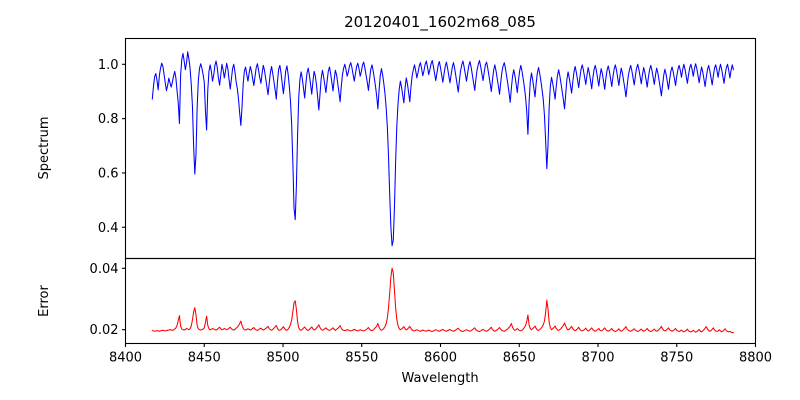 The image size is (800, 400). Describe the element at coordinates (519, 358) in the screenshot. I see `x-tick-label: 8650` at that location.